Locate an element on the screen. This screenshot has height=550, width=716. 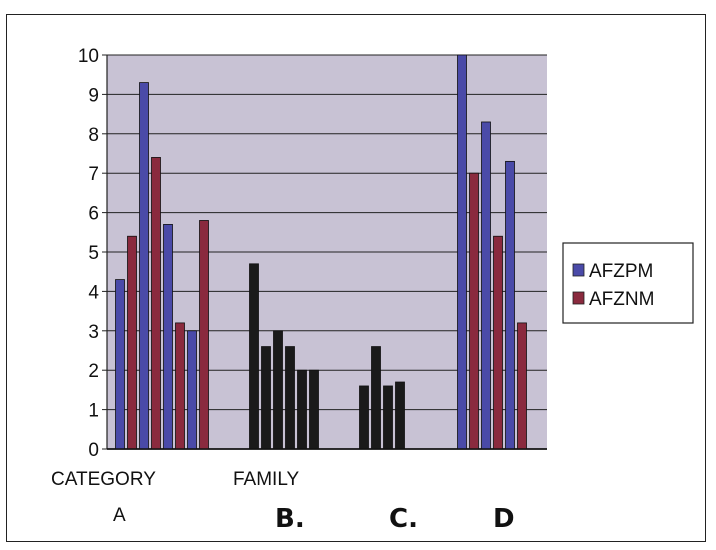
y-tick-label: 9 is located at coordinates (93, 95).